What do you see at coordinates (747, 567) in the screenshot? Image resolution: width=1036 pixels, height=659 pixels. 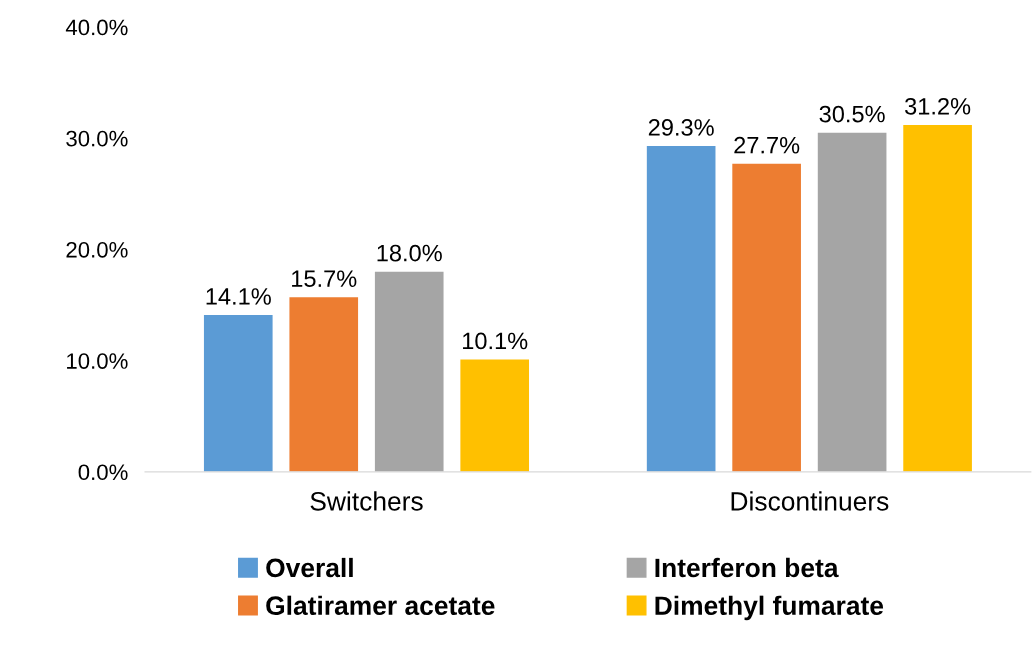 I see `legend-label: Interferon beta` at bounding box center [747, 567].